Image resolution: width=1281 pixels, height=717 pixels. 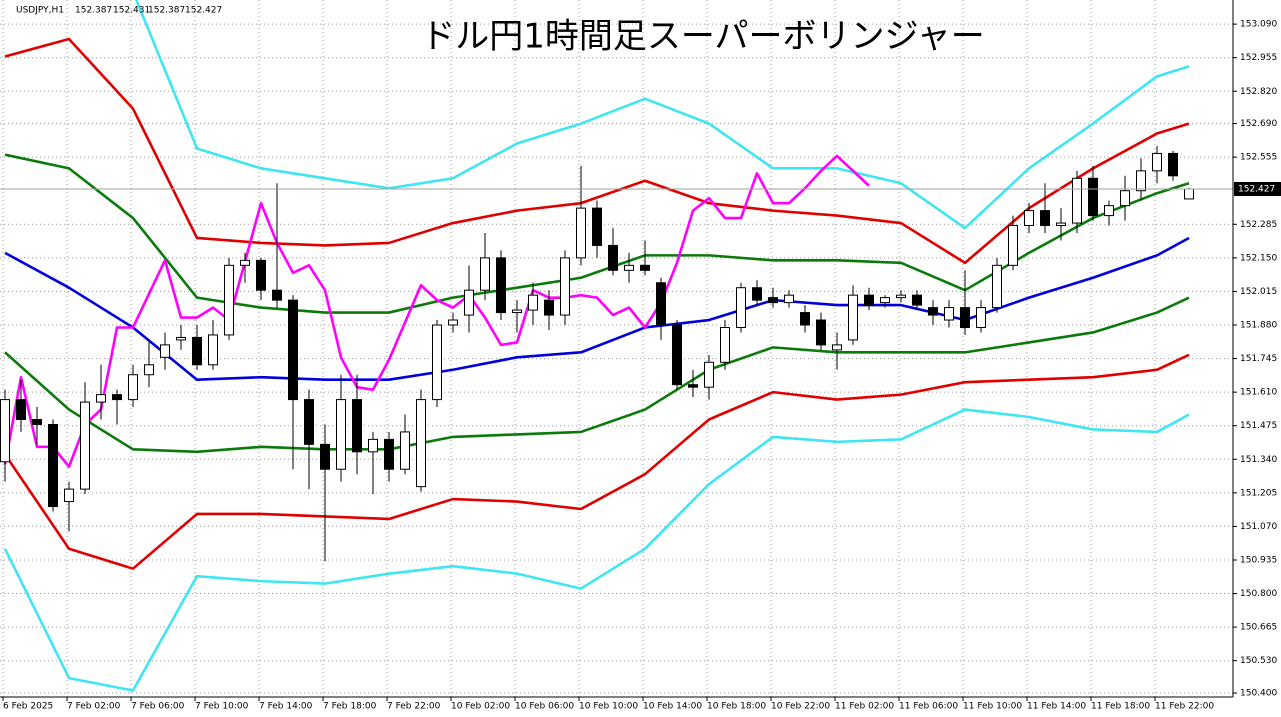 What do you see at coordinates (1258, 426) in the screenshot?
I see `y-tick-label: 151.475` at bounding box center [1258, 426].